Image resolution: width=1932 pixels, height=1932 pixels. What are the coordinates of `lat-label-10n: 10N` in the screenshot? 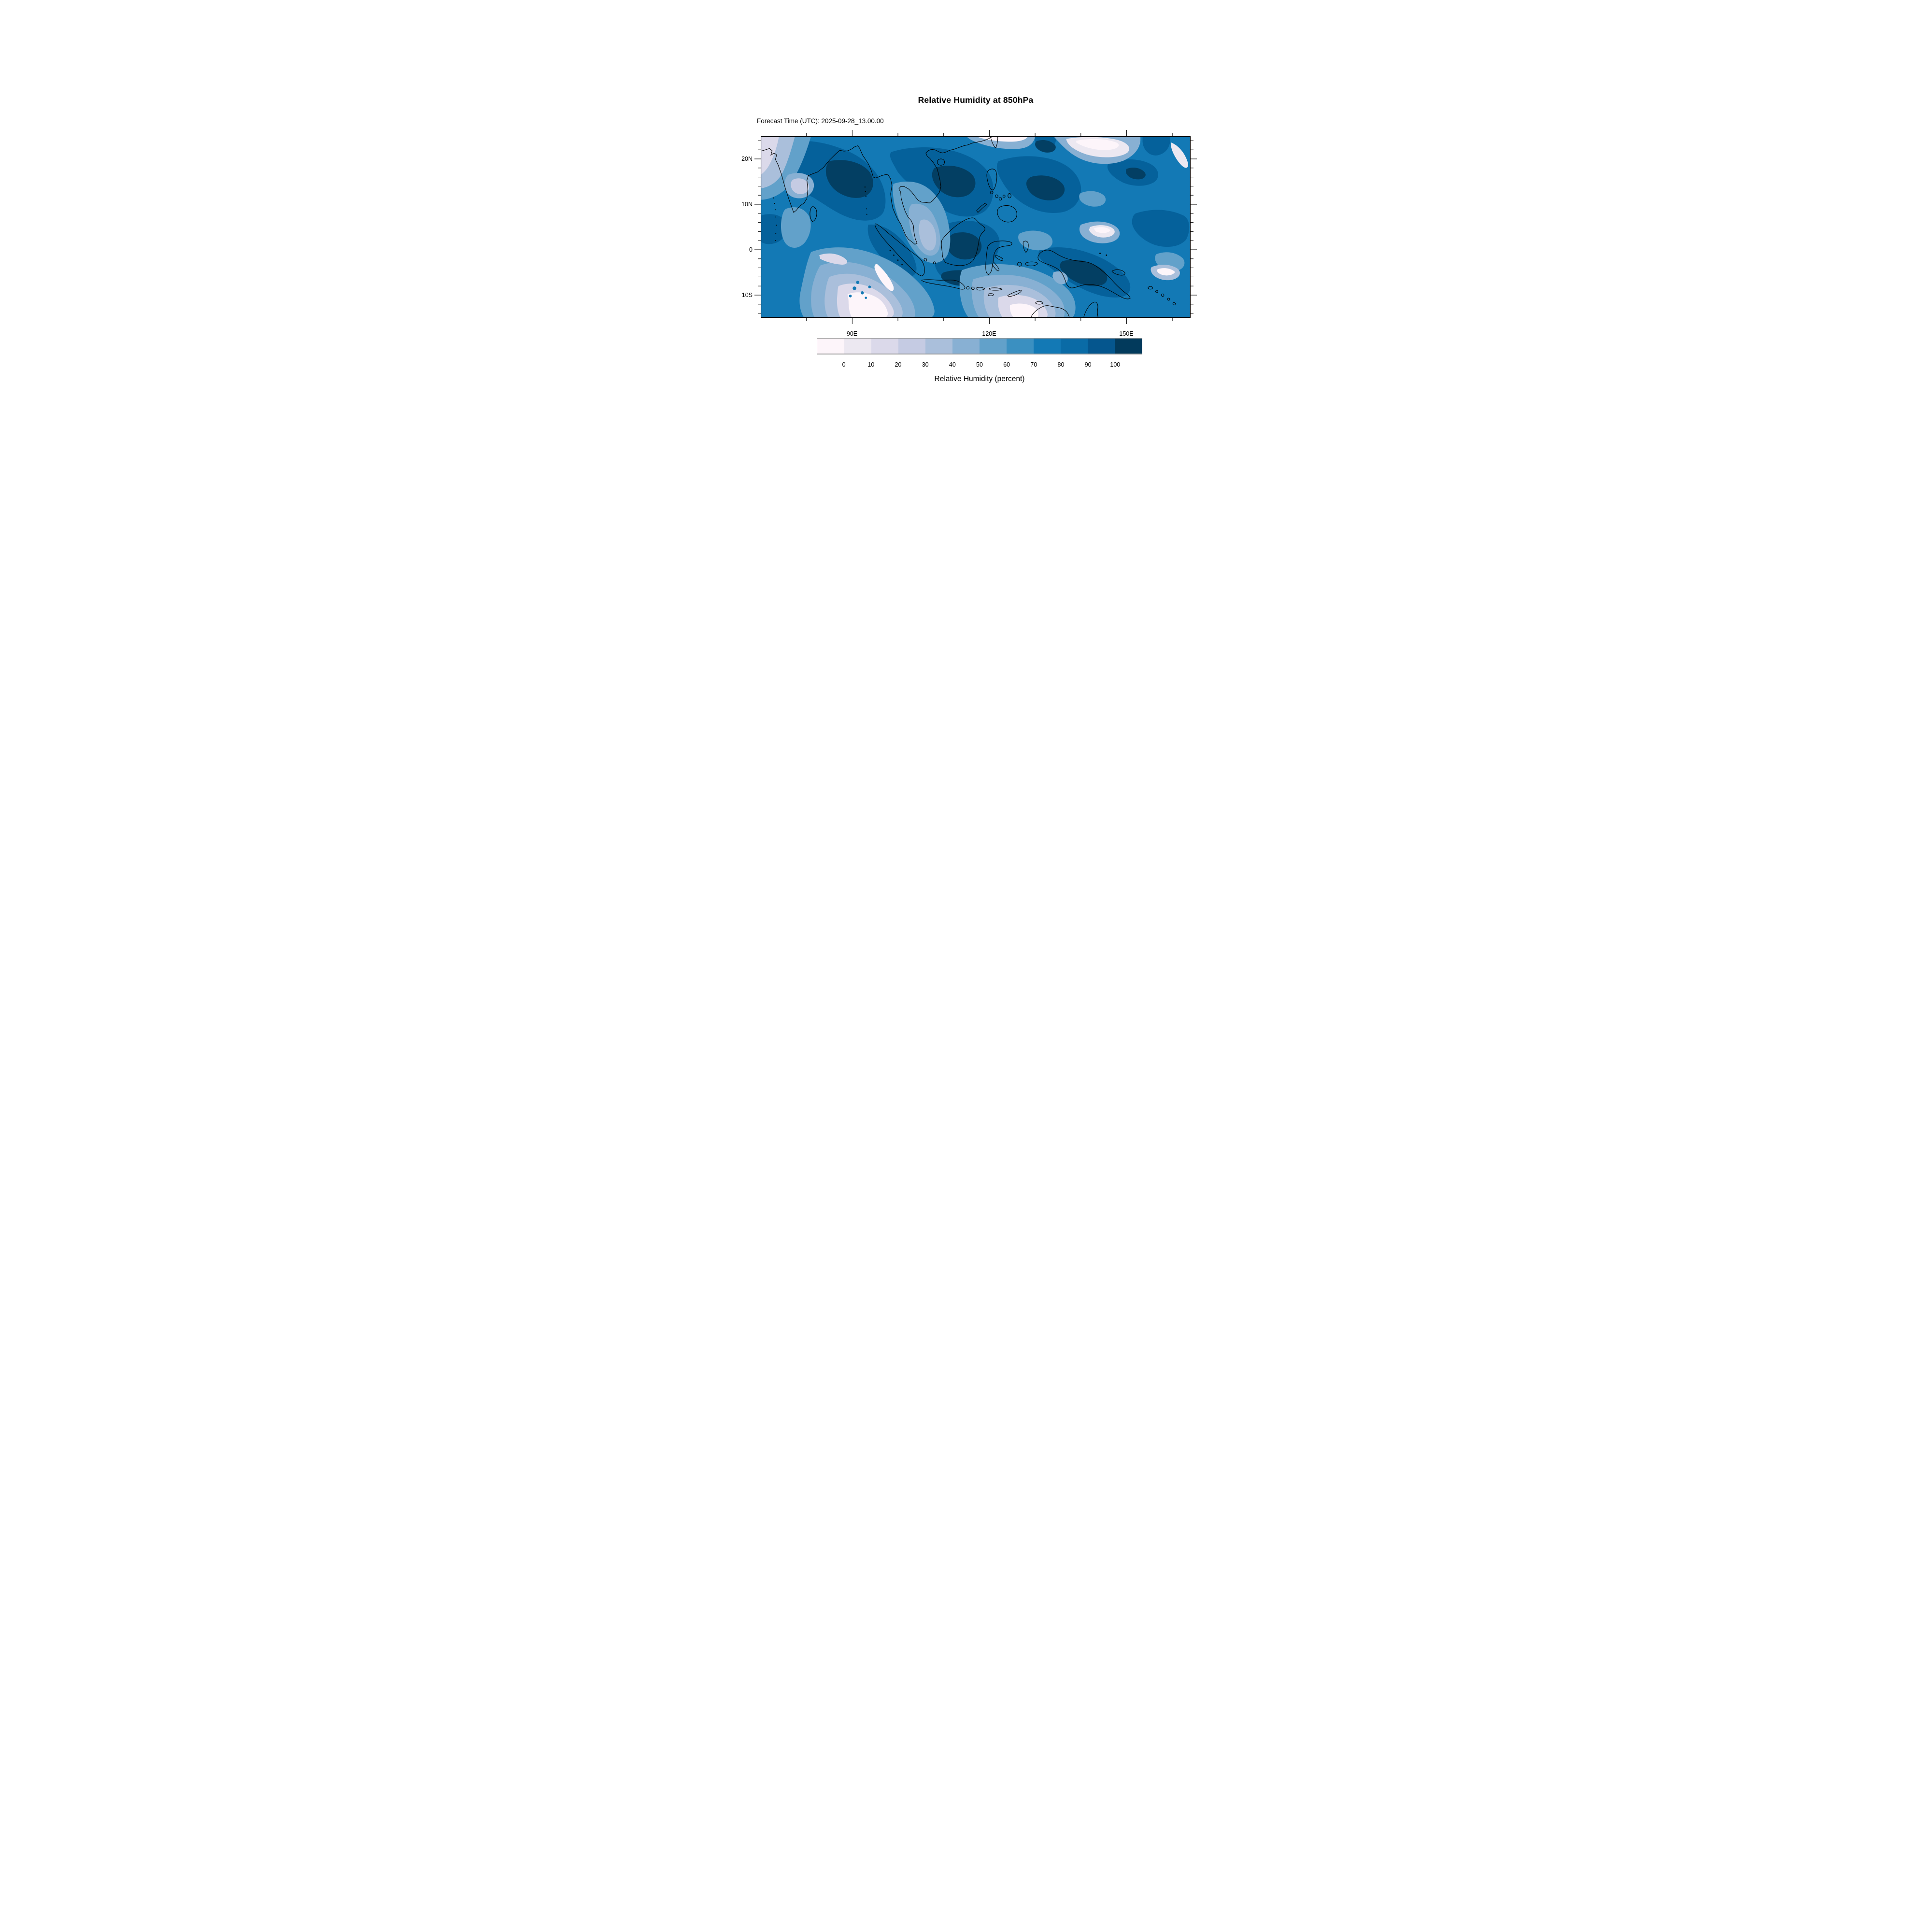 It's located at (747, 204).